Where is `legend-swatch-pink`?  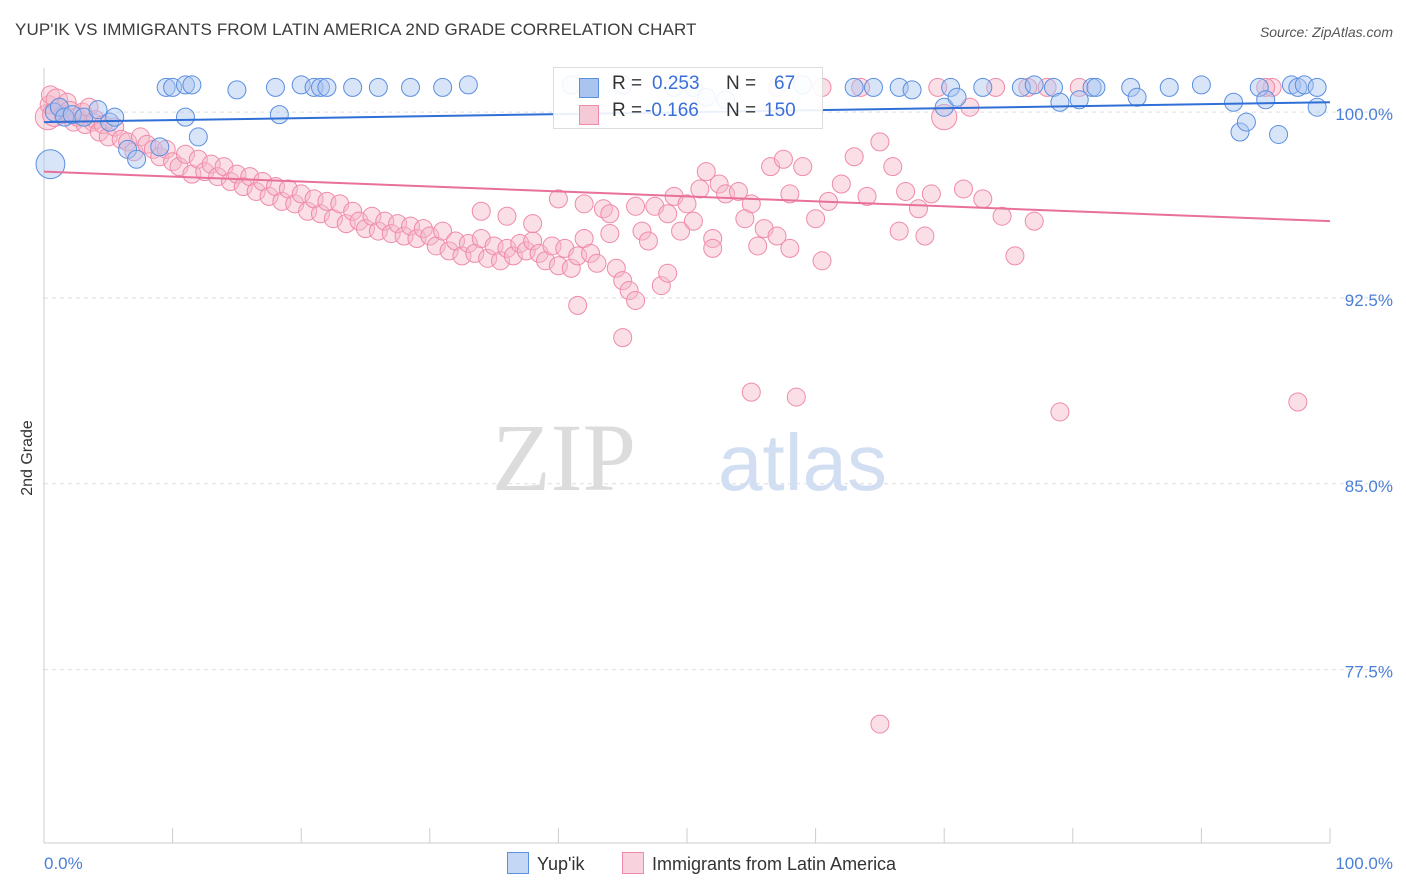
legend-swatch-pink is located at coordinates (633, 863).